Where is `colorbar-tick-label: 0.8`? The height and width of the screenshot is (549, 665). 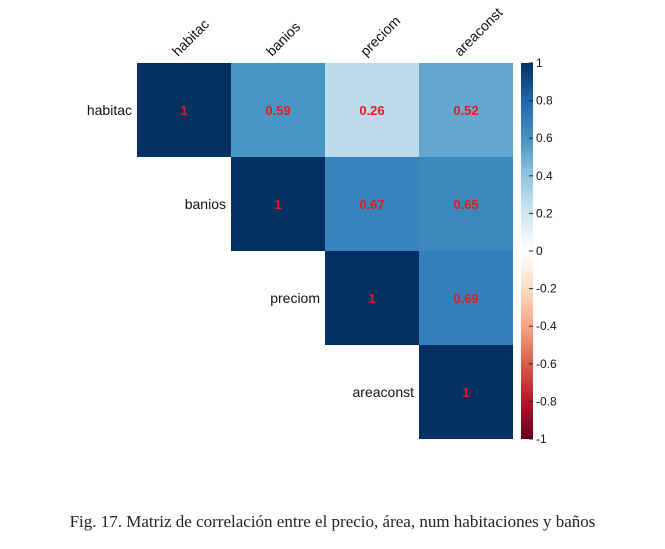
colorbar-tick-label: 0.8 is located at coordinates (544, 101).